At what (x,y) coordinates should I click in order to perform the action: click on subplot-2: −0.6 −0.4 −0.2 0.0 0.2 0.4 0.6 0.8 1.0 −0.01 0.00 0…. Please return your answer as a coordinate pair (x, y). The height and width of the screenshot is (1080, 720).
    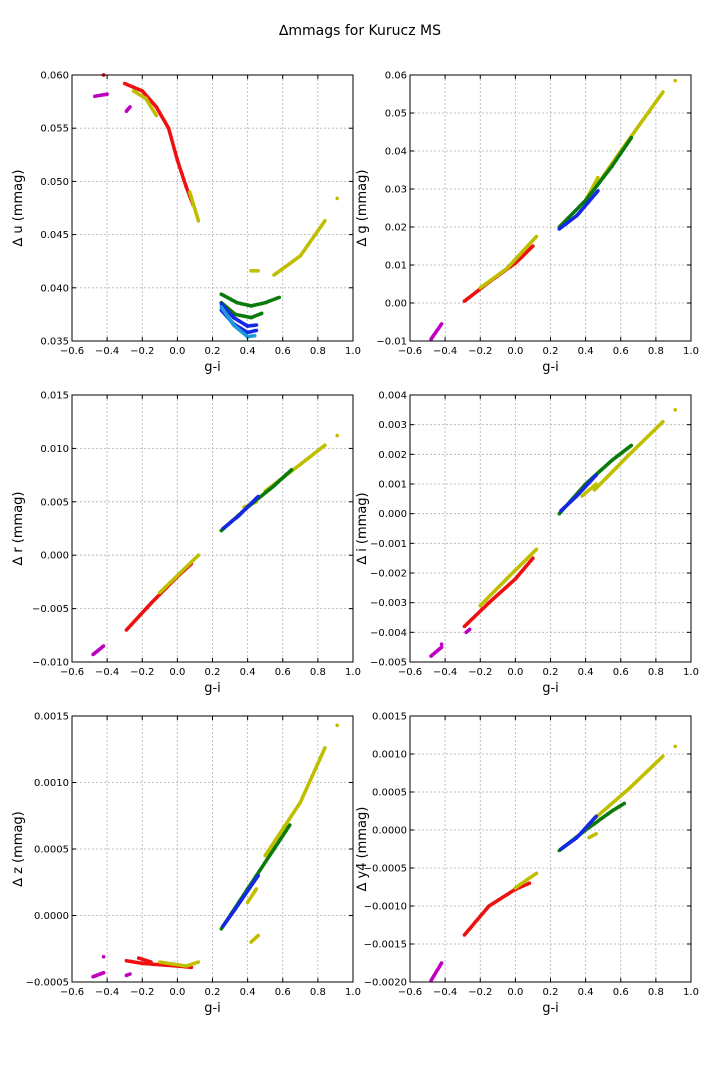
    Looking at the image, I should click on (527, 223).